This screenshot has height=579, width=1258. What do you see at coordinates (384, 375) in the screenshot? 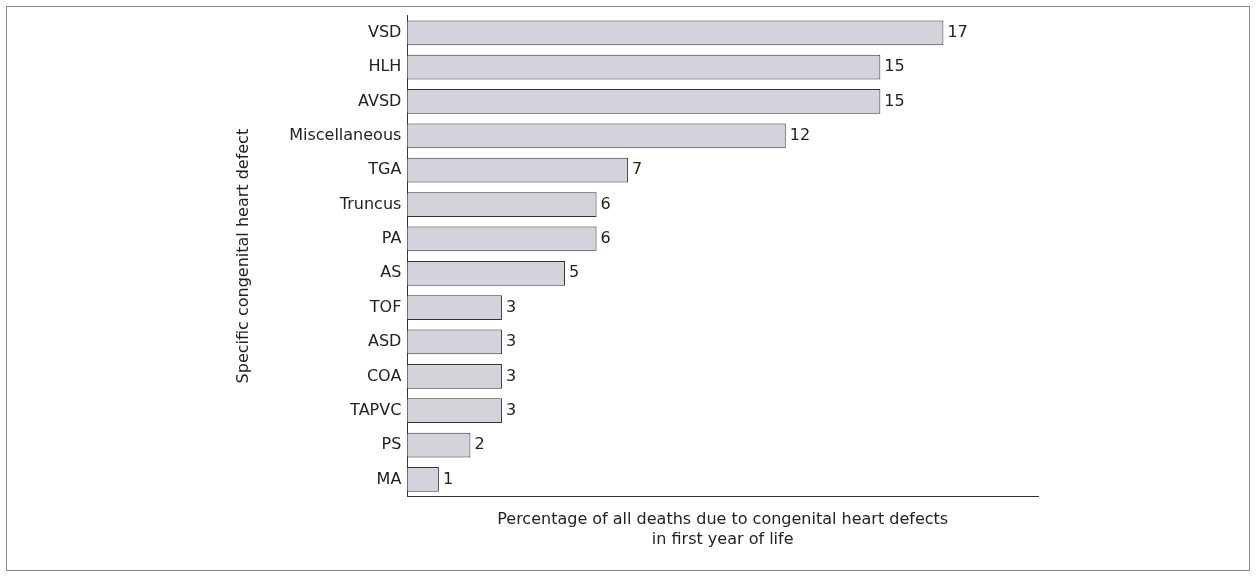
I see `y-tick-label: COA` at bounding box center [384, 375].